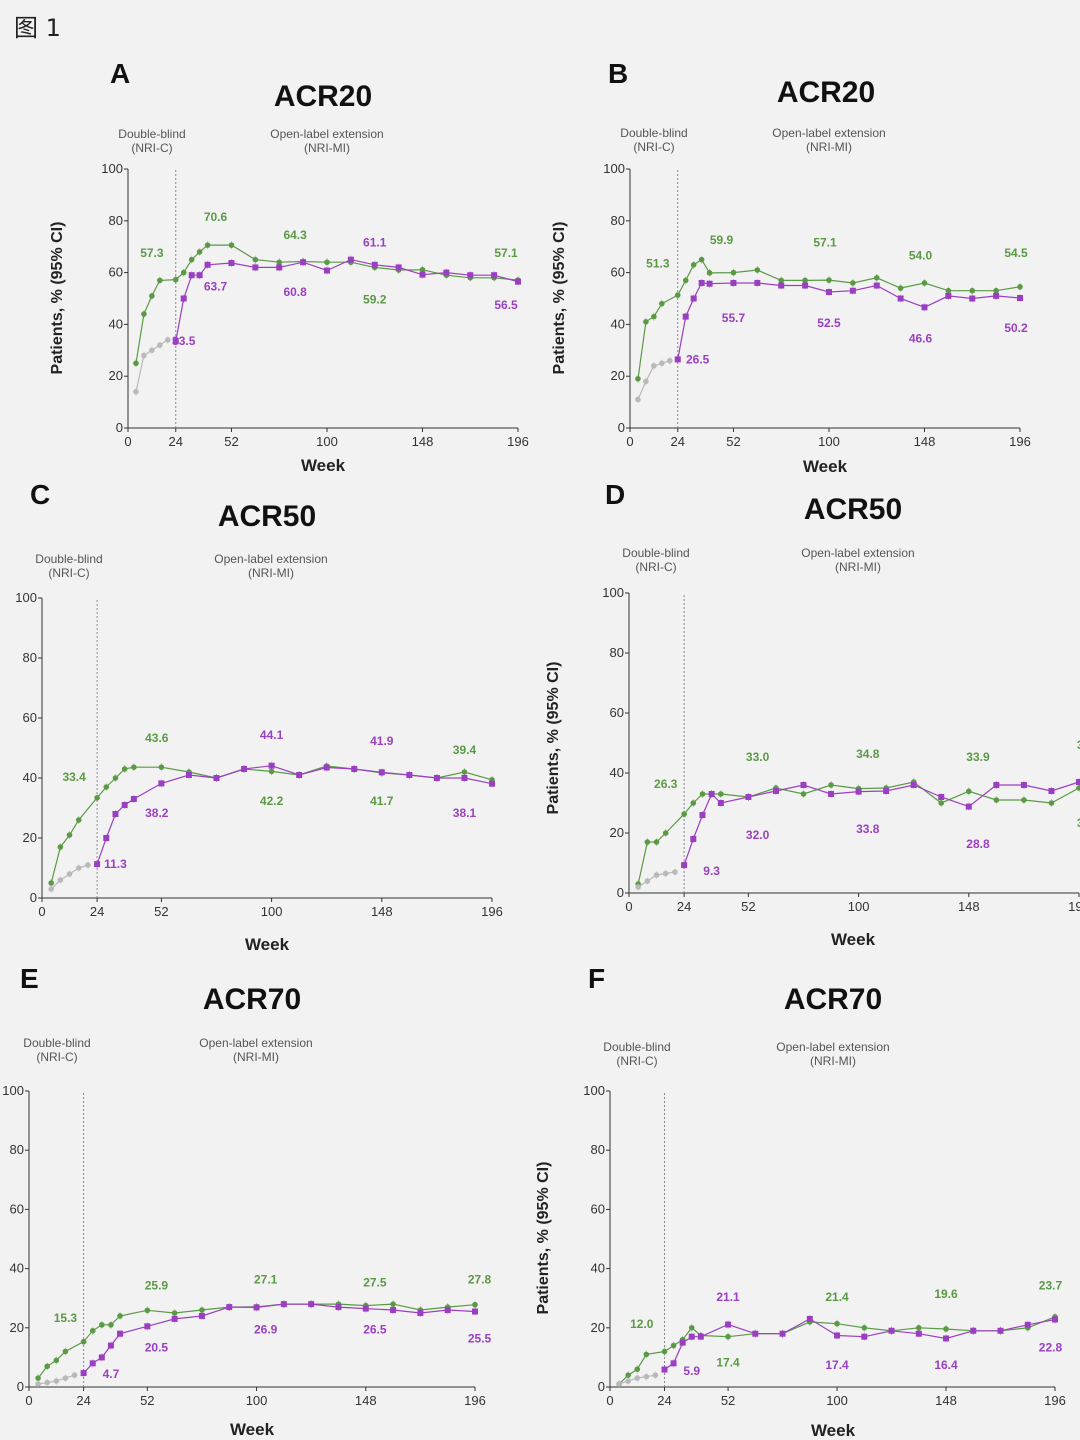 The height and width of the screenshot is (1440, 1080). I want to click on series-purple, so click(279, 1339).